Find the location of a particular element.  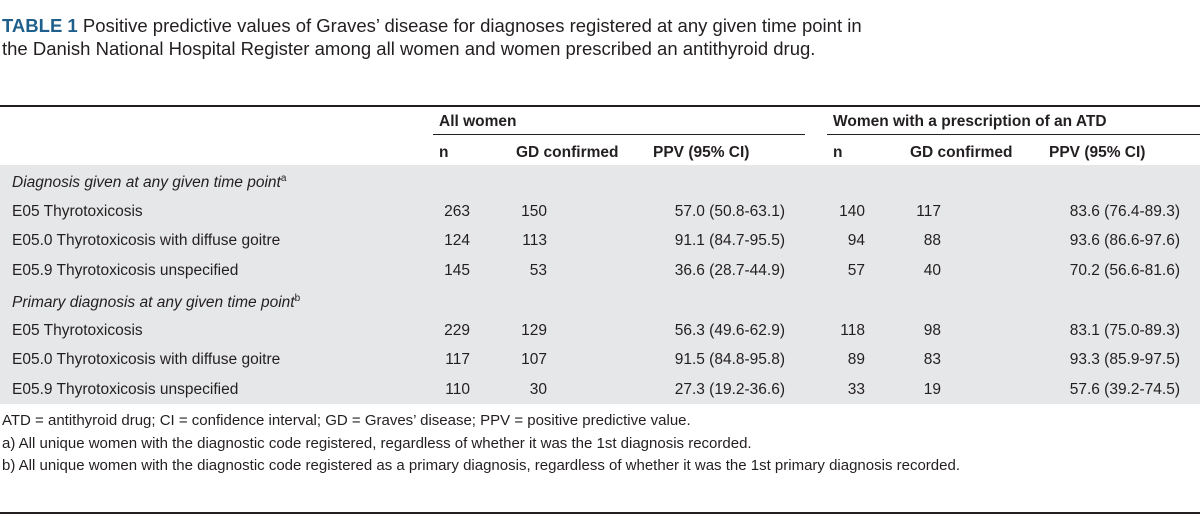

cell-ppv-atd: 83.6 (76.4-89.3) is located at coordinates (1124, 211).